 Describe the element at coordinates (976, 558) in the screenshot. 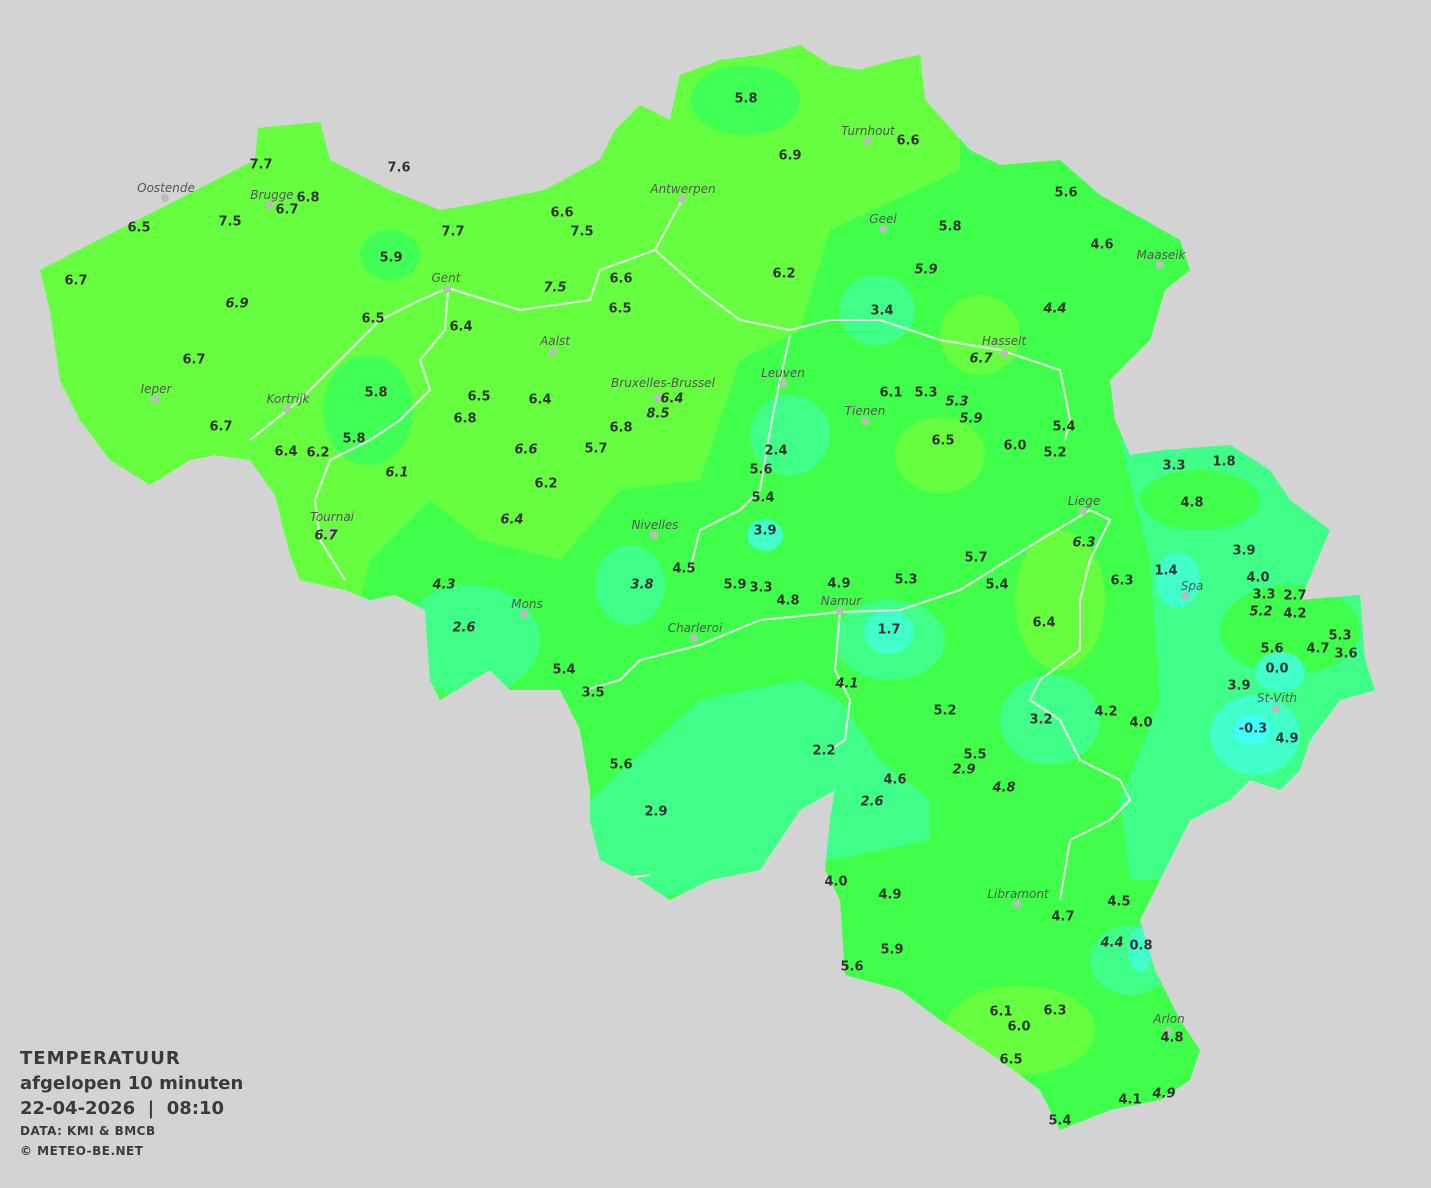

I see `station-temperature: 5.7` at that location.